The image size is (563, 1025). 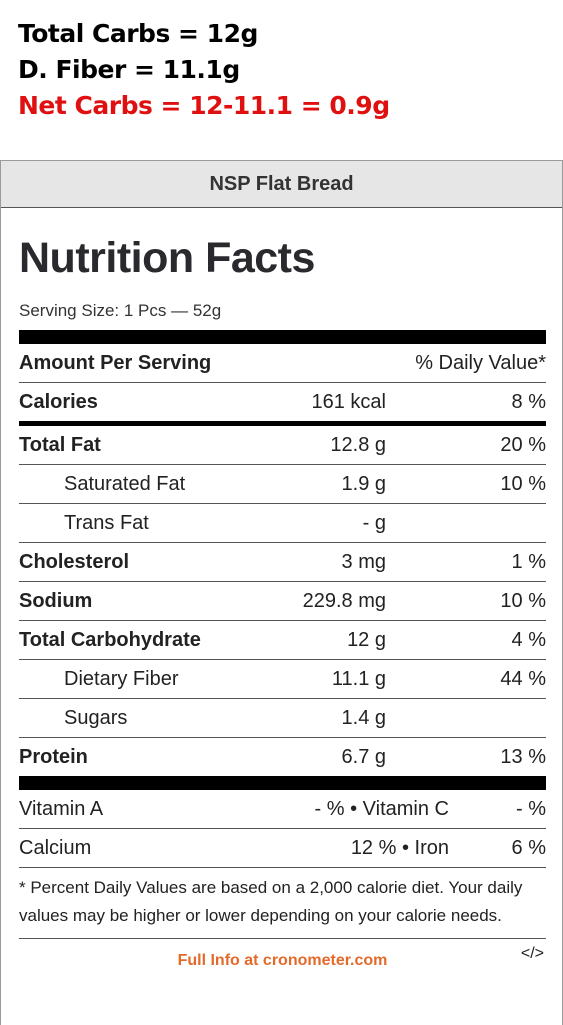 What do you see at coordinates (344, 600) in the screenshot?
I see `nutrient-amount: 229.8 mg` at bounding box center [344, 600].